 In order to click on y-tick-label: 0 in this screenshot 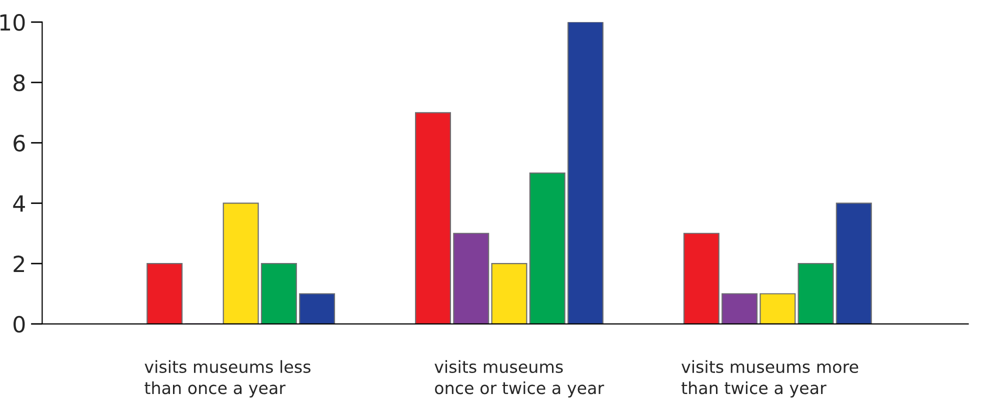, I will do `click(19, 324)`.